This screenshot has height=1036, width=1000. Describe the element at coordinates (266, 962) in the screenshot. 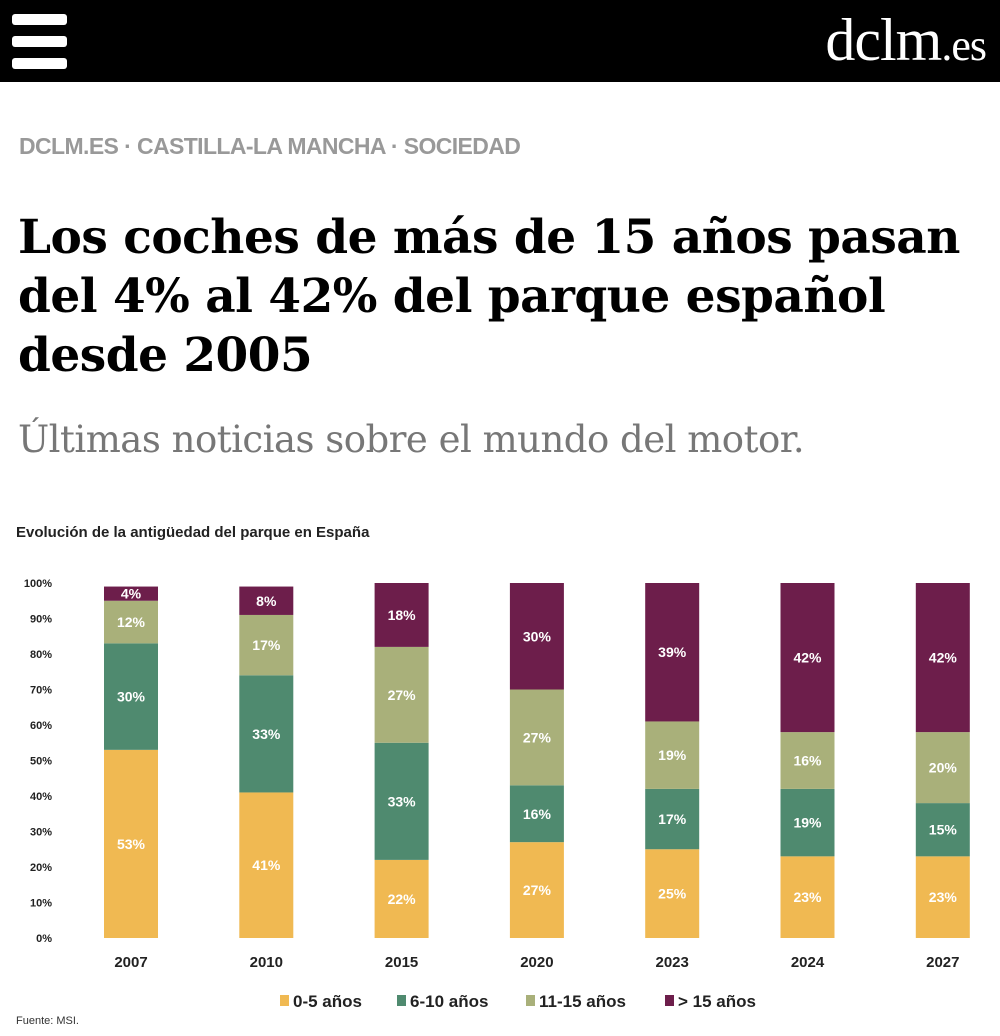

I see `x-tick-label: 2010` at that location.